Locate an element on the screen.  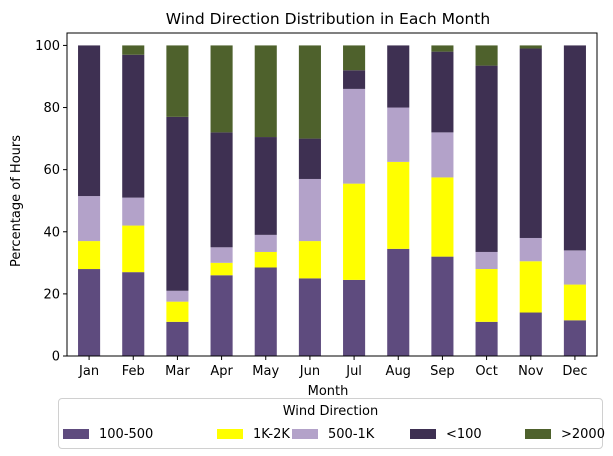
y-axis-label: Percentage of Hours is located at coordinates (16, 201).